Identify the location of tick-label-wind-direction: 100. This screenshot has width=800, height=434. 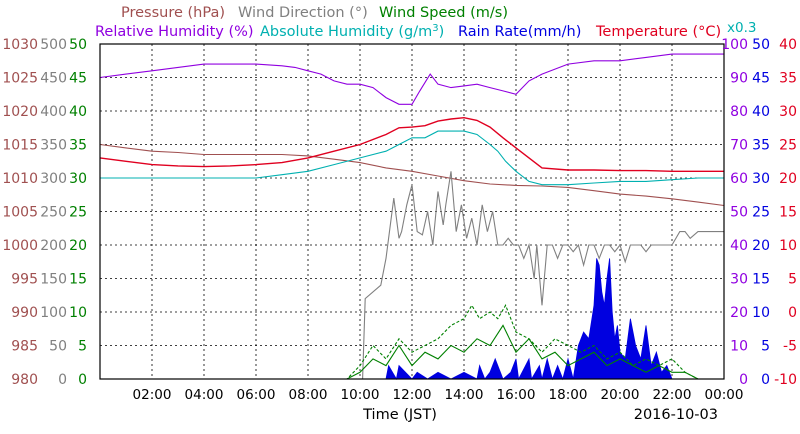
(53, 313).